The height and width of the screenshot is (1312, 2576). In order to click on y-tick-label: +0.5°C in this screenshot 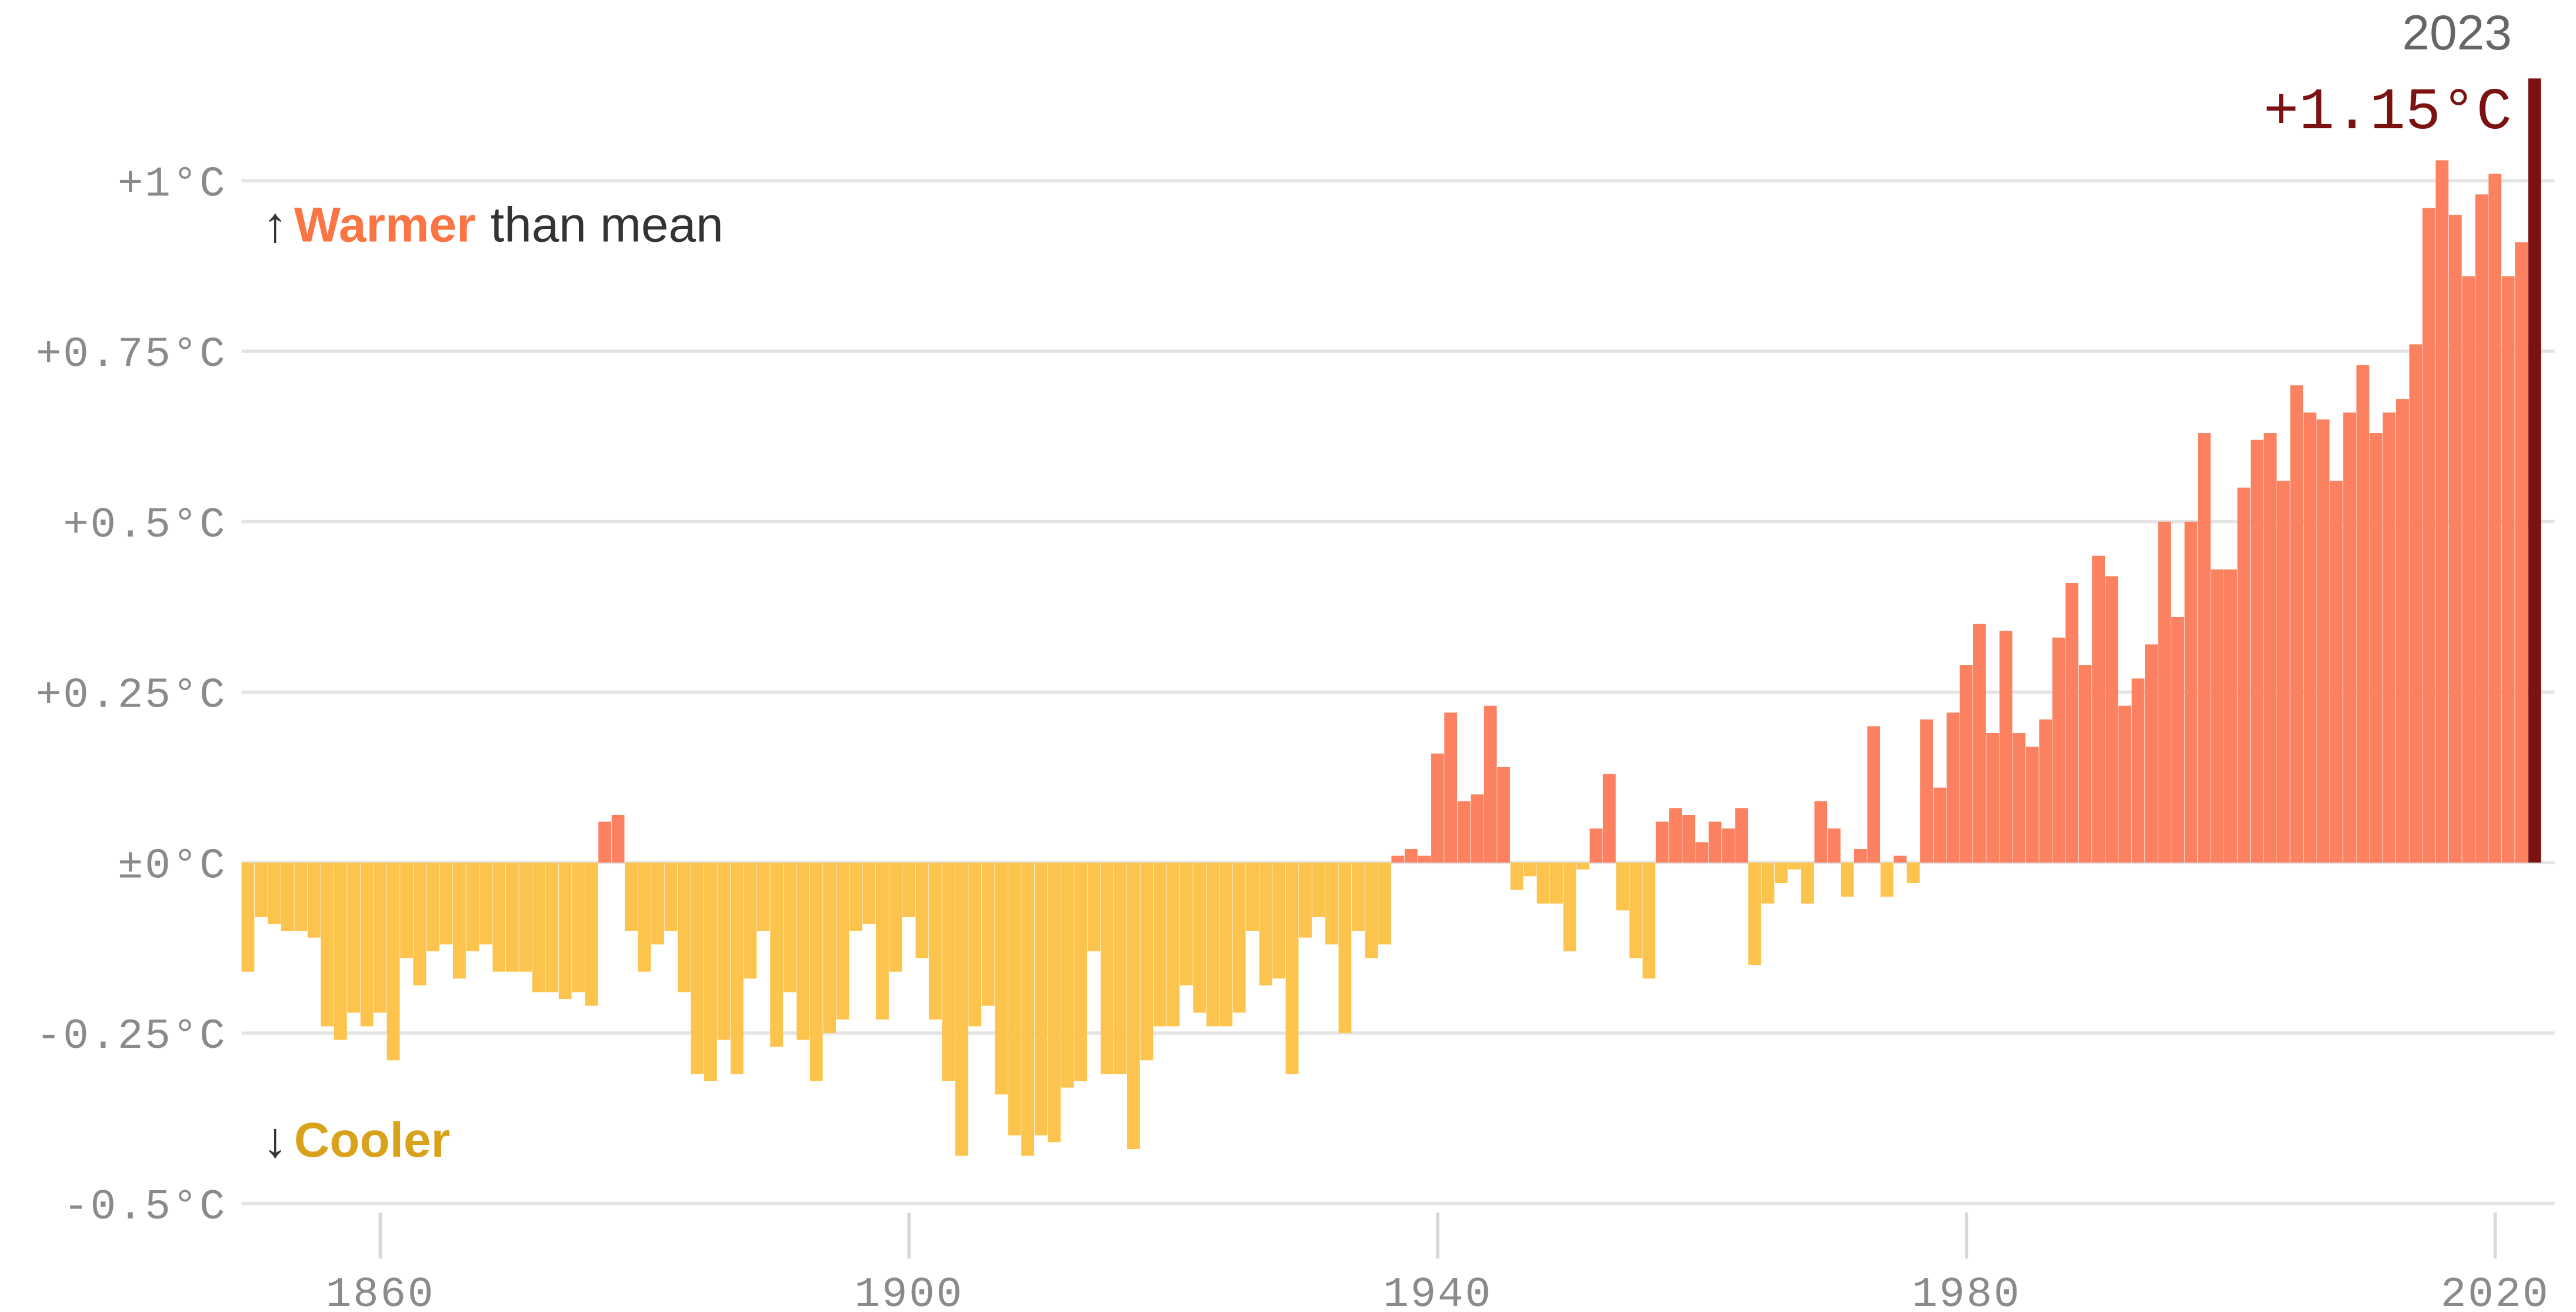, I will do `click(145, 525)`.